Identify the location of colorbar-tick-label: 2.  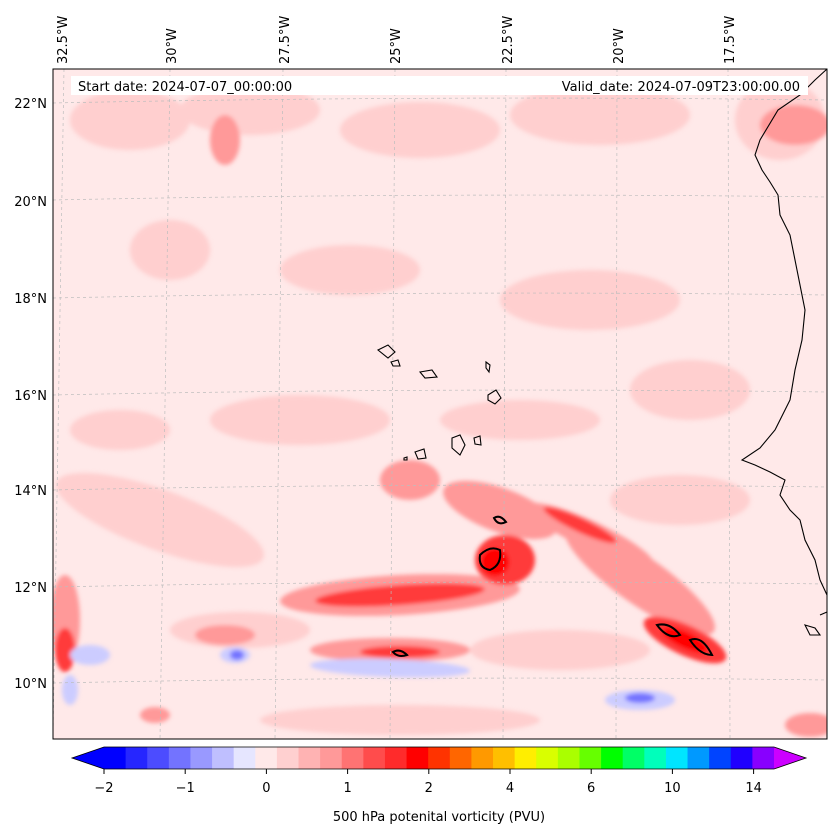
(429, 788).